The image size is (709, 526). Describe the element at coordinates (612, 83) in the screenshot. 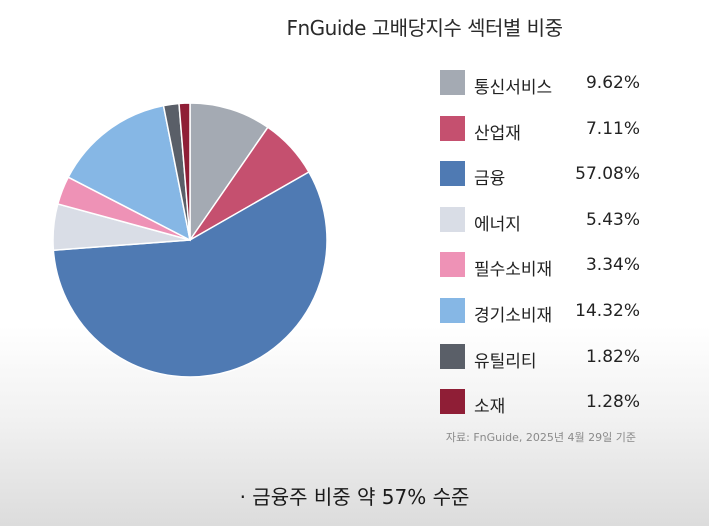

I see `legend-value: 9.62%` at that location.